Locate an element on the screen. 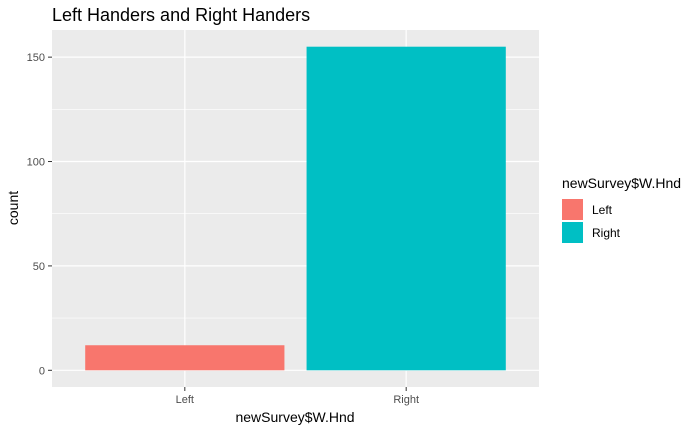  y-tick-label: 50 is located at coordinates (39, 267).